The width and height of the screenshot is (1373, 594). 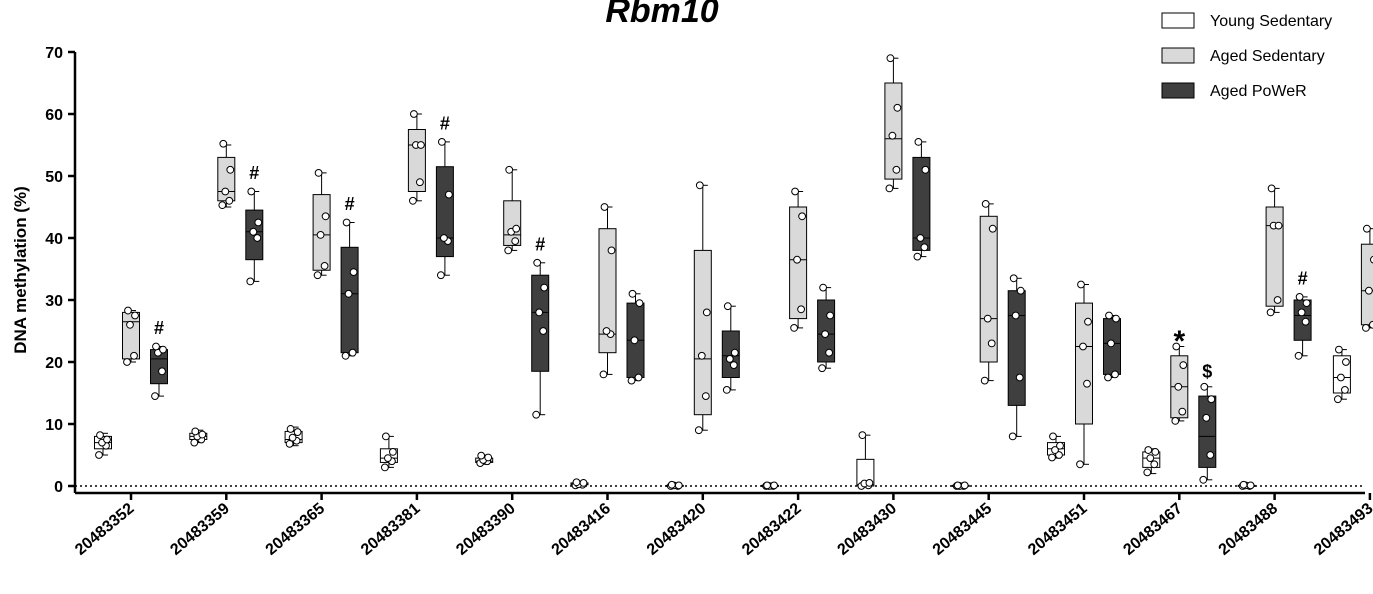 I want to click on legend: Young Sedentary Aged Sedentary Aged PoWeR, so click(x=1246, y=56).